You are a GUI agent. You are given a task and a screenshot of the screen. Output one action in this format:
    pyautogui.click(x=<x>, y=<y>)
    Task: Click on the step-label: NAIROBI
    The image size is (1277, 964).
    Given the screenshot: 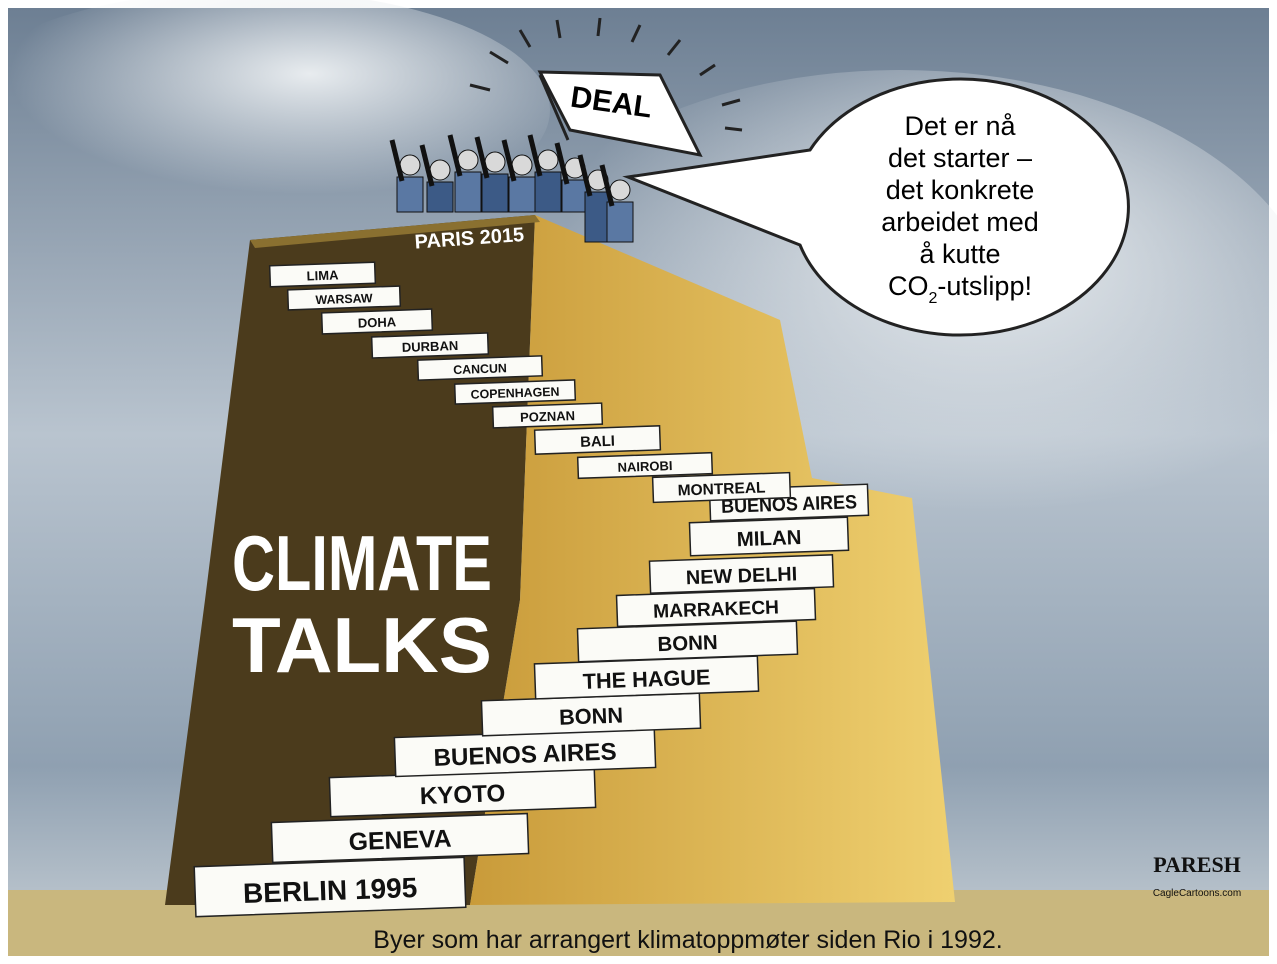 What is the action you would take?
    pyautogui.click(x=644, y=466)
    